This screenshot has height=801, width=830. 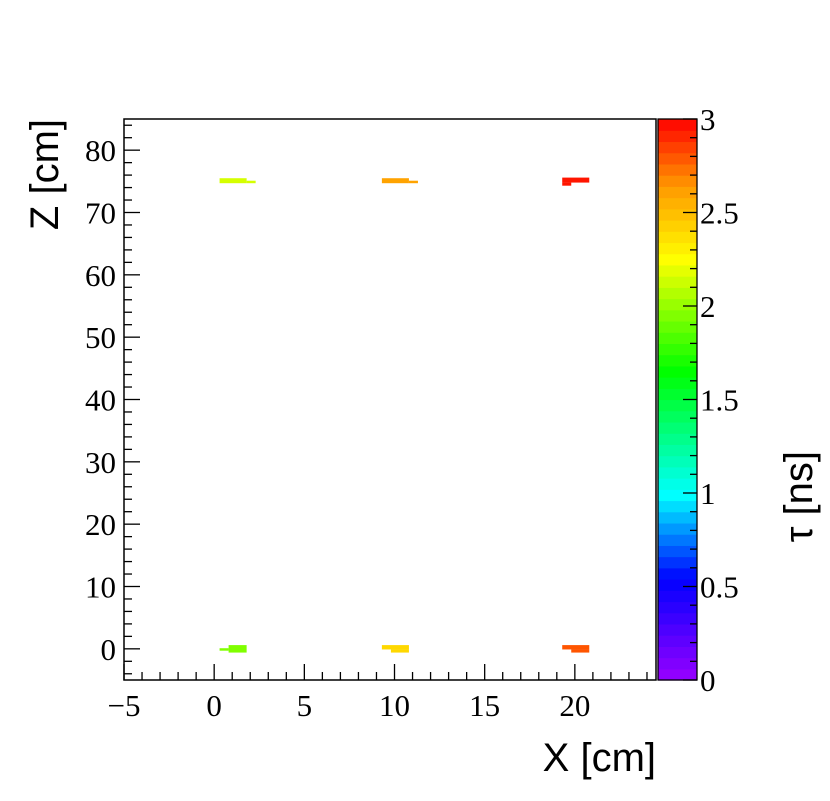 I want to click on y-axis: 0 10 20 30 40 50 60 70 80, so click(x=112, y=399).